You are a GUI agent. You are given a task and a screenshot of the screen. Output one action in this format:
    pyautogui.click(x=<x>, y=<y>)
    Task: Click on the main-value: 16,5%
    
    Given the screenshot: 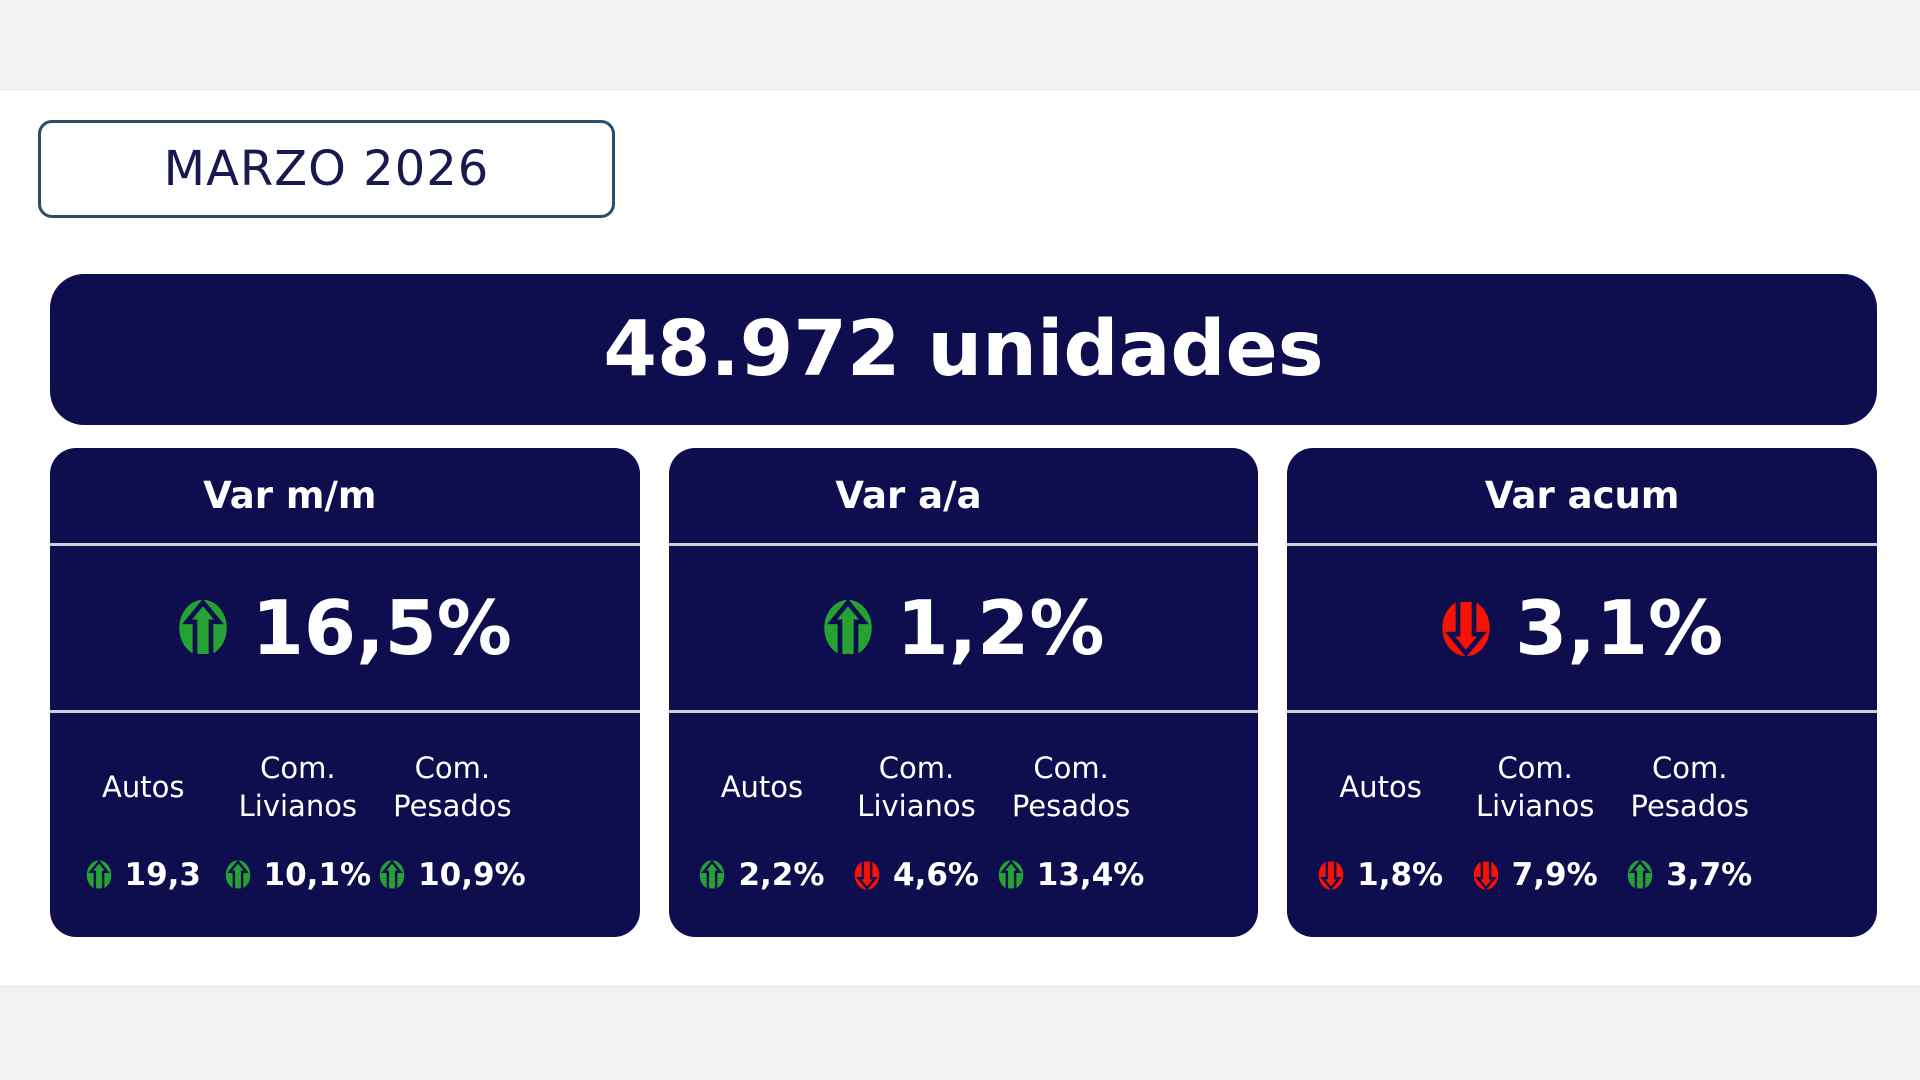 What is the action you would take?
    pyautogui.click(x=381, y=628)
    